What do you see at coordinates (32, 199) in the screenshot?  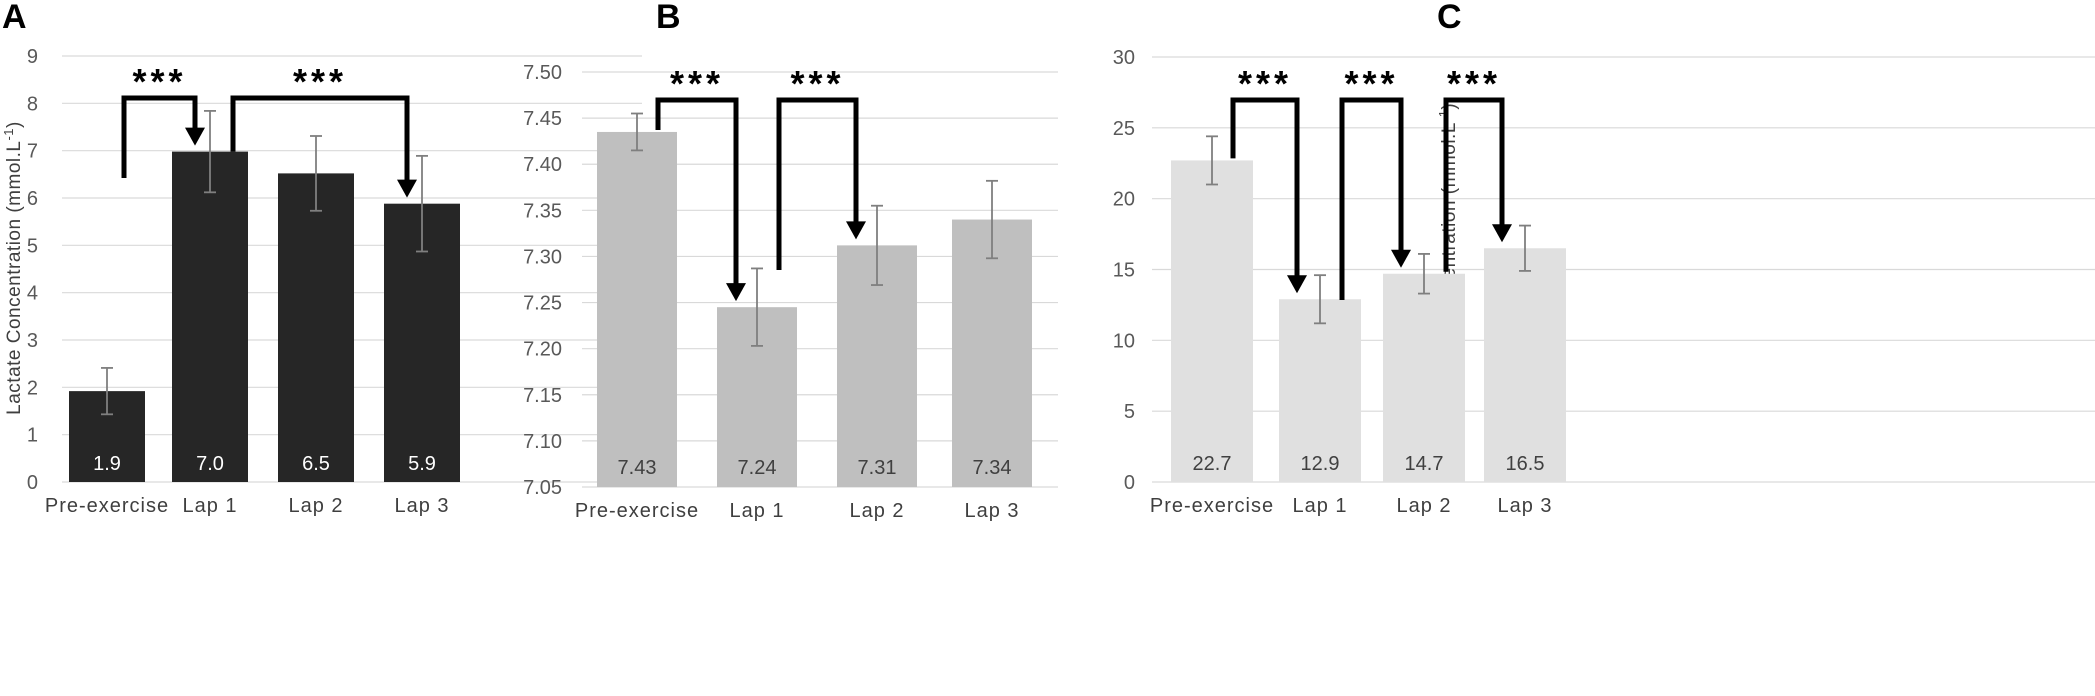 I see `y-tick-label: 6` at bounding box center [32, 199].